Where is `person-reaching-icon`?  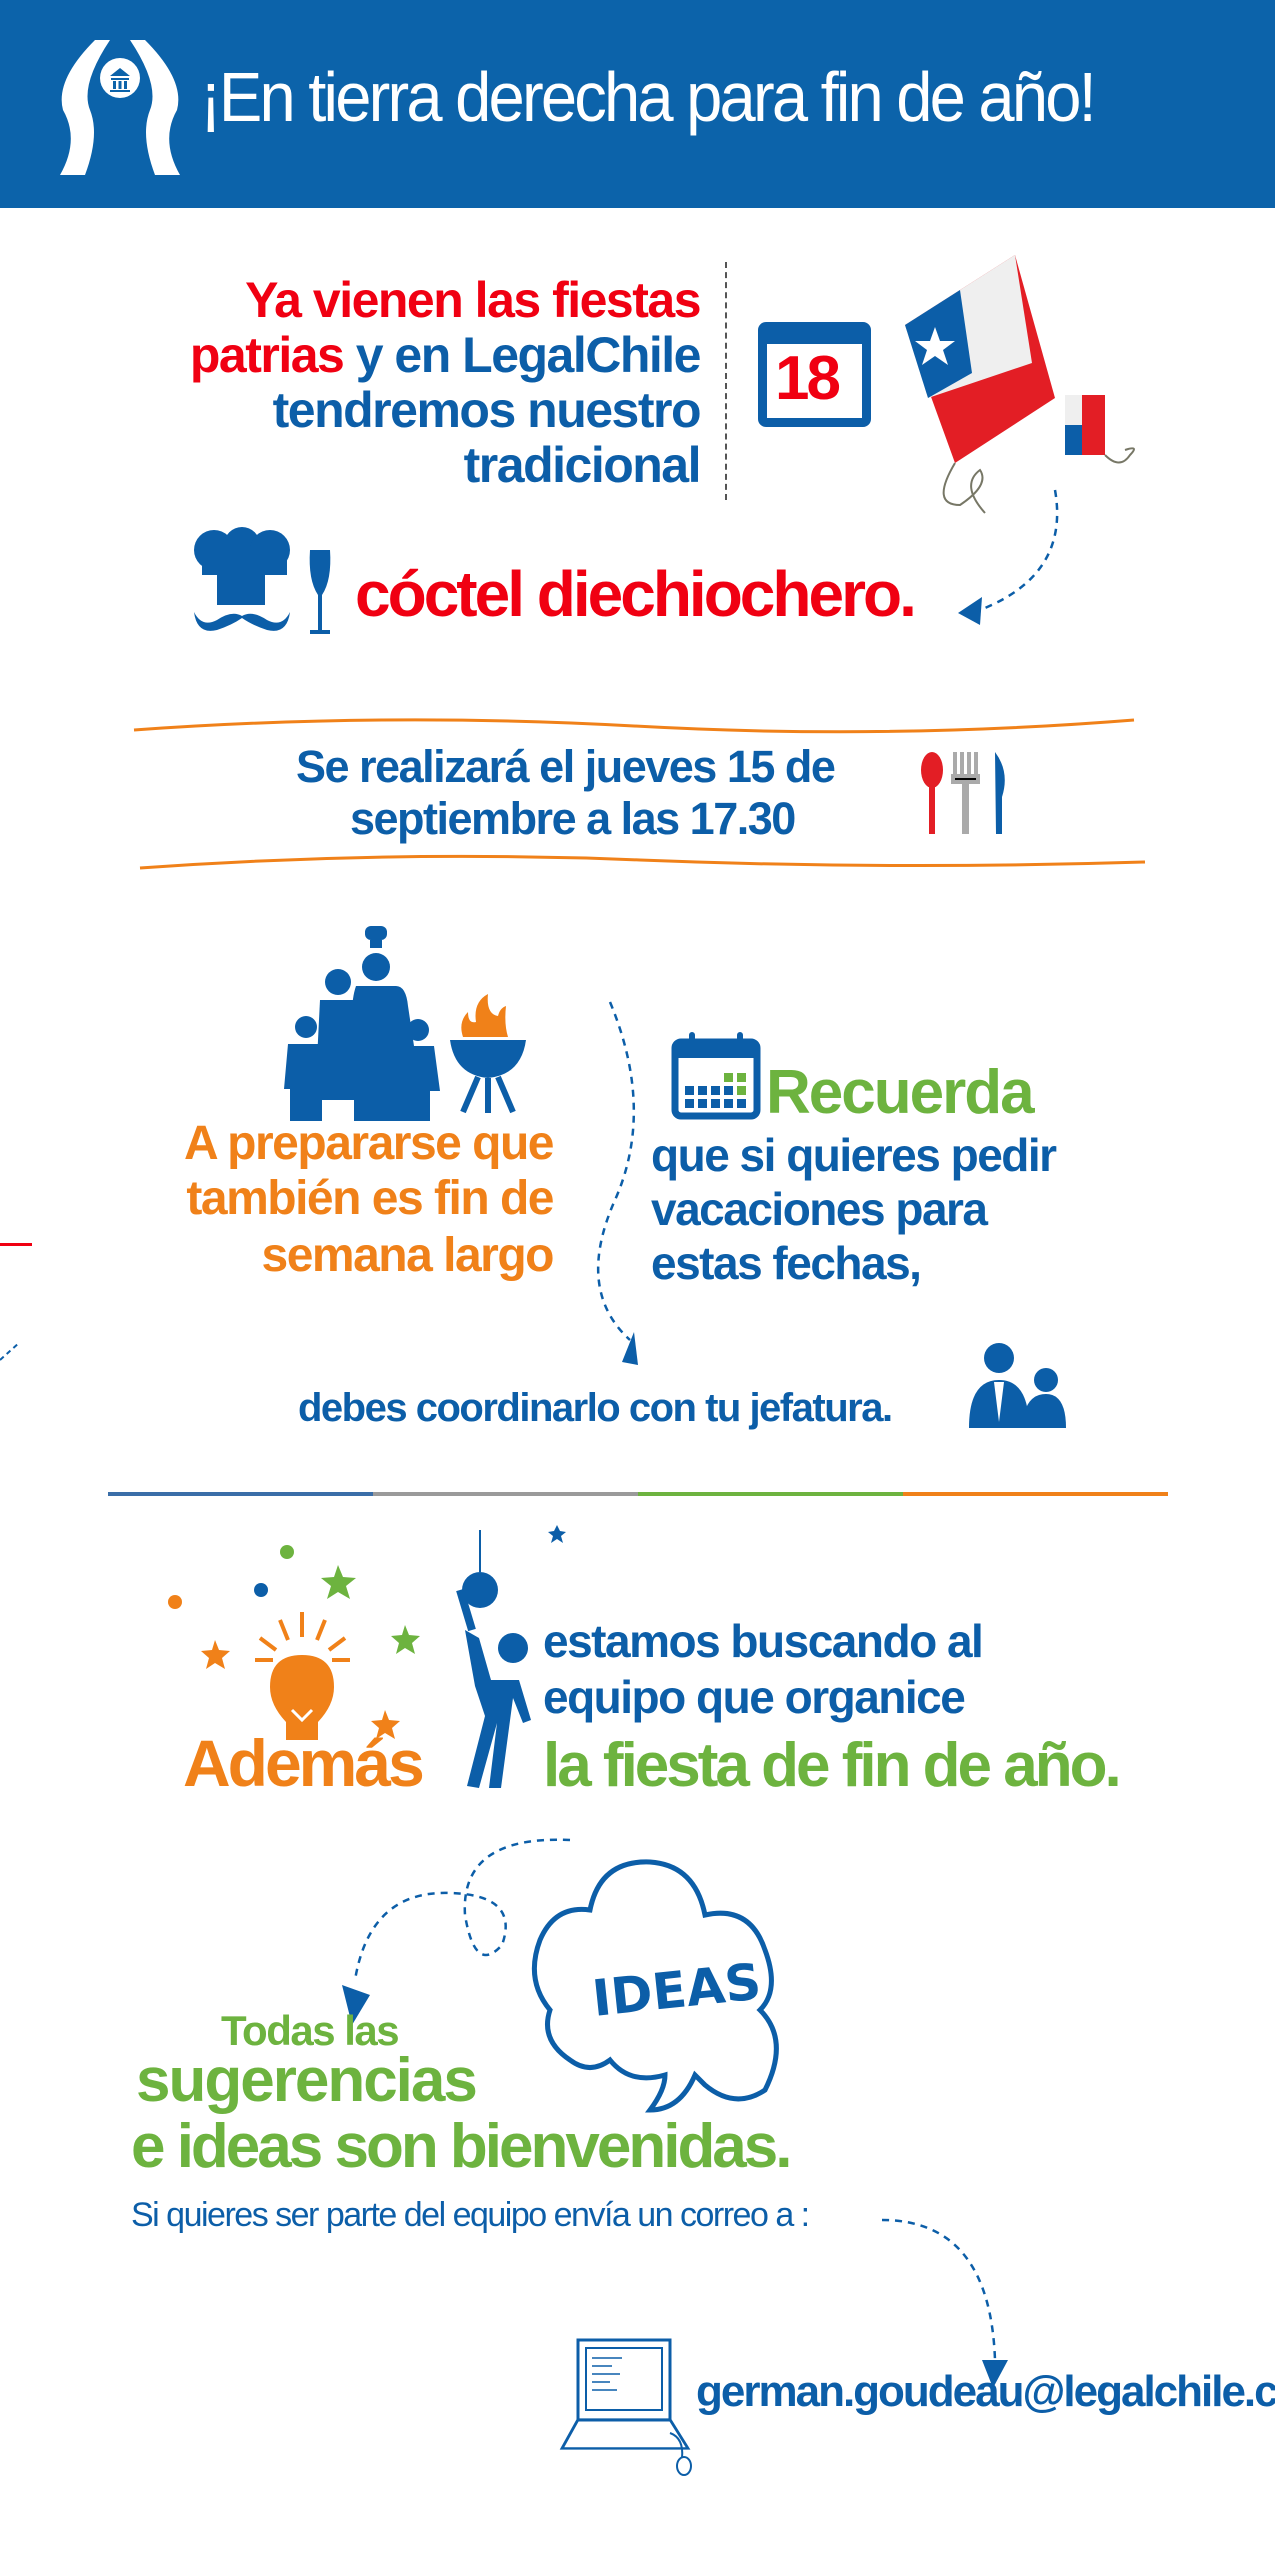 person-reaching-icon is located at coordinates (493, 1659).